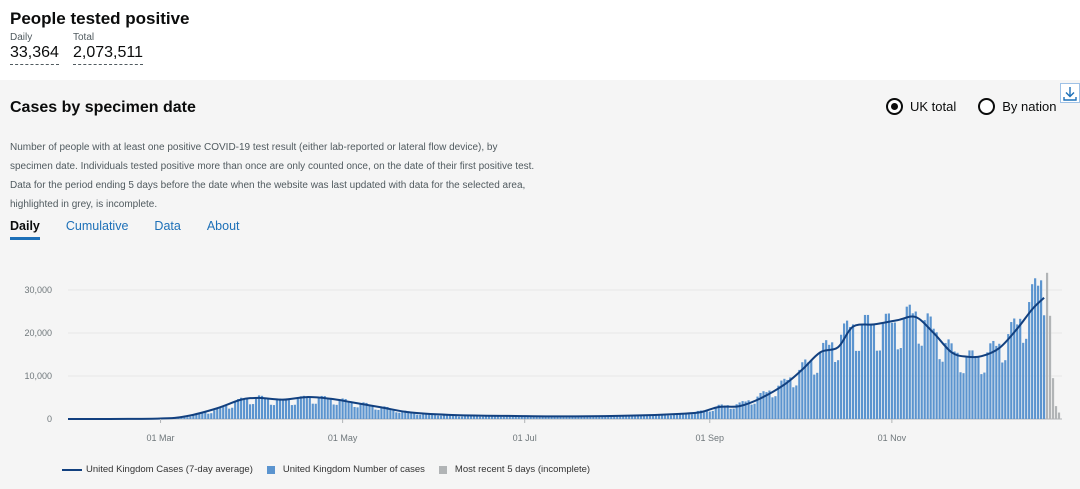 The height and width of the screenshot is (489, 1080). What do you see at coordinates (223, 226) in the screenshot?
I see `tab-about: About` at bounding box center [223, 226].